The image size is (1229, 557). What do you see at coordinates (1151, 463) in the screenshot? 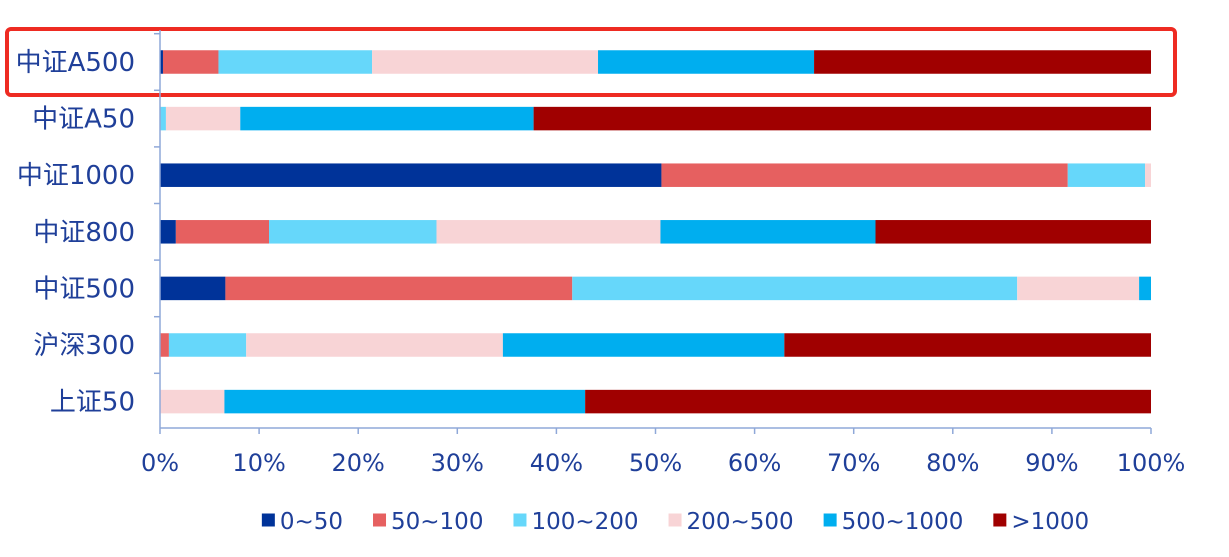
I see `x-tick-label: 100%` at bounding box center [1151, 463].